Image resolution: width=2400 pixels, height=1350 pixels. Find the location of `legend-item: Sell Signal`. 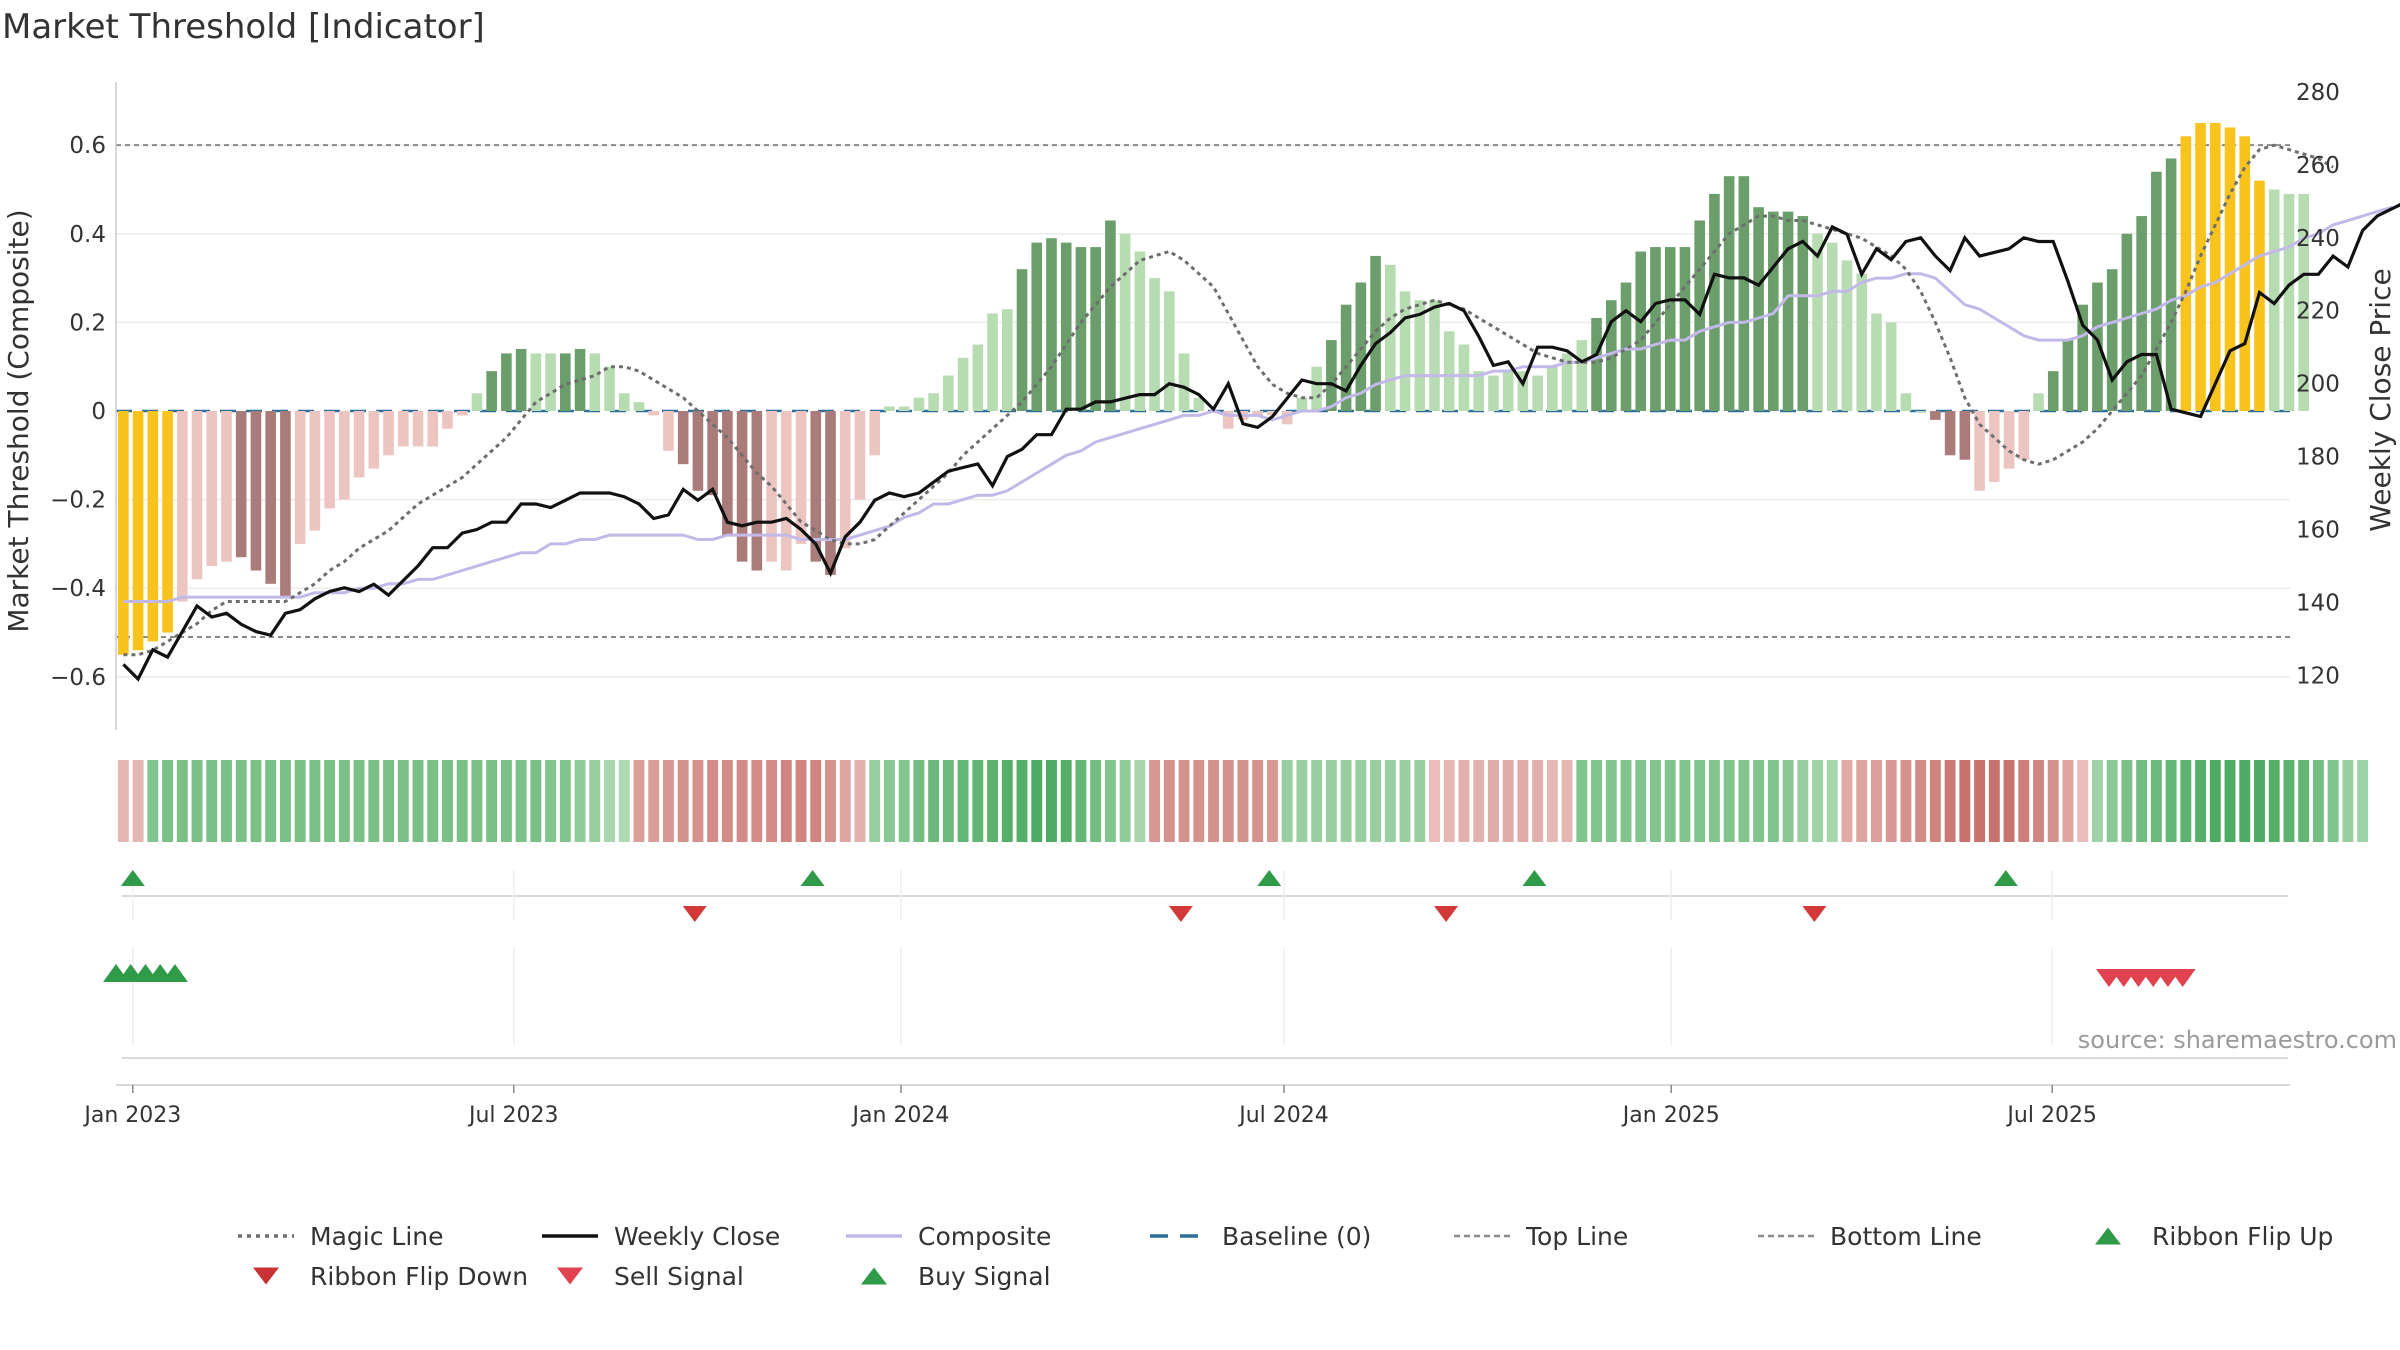

legend-item: Sell Signal is located at coordinates (650, 1276).